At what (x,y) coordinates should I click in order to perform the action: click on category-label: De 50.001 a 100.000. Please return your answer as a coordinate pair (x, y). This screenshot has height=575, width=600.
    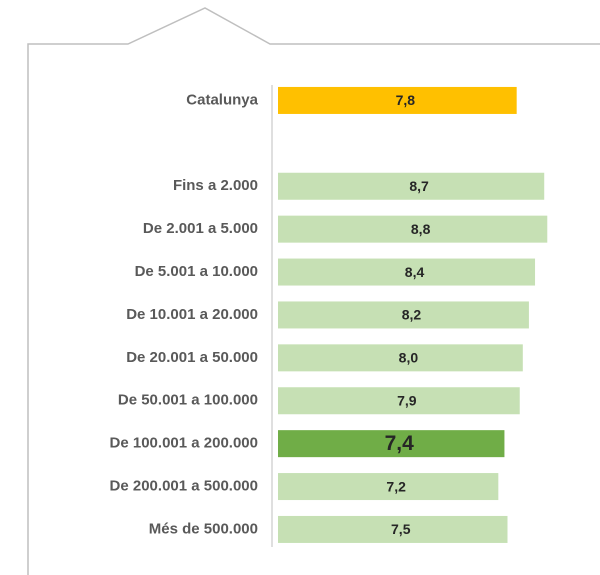
    Looking at the image, I should click on (188, 400).